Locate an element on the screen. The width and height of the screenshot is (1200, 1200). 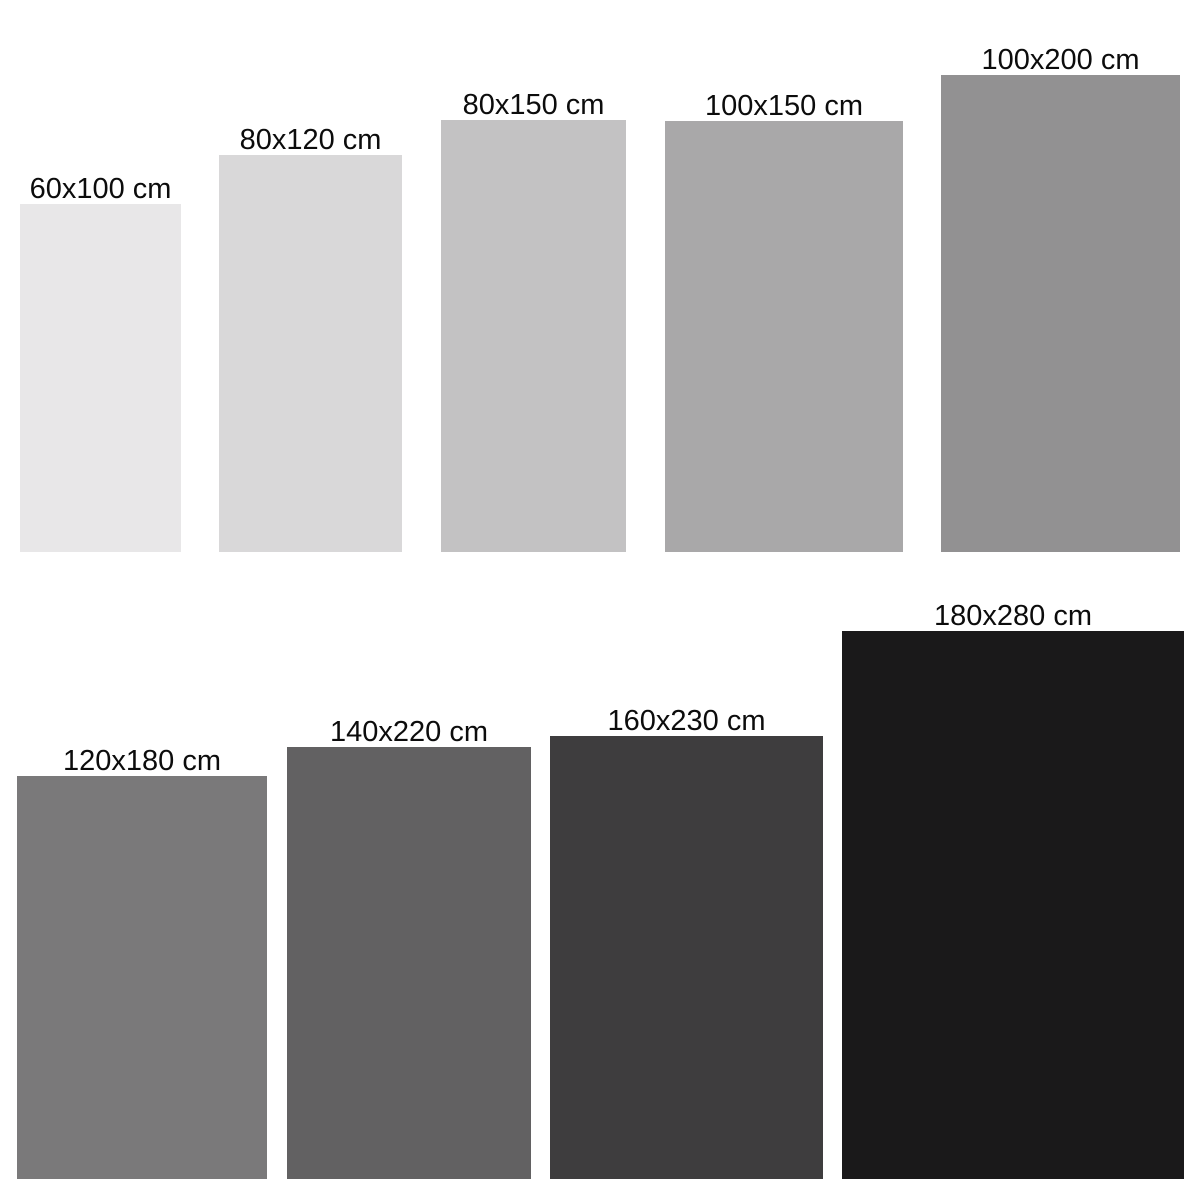
size-label: 60x100 cm is located at coordinates (100, 189).